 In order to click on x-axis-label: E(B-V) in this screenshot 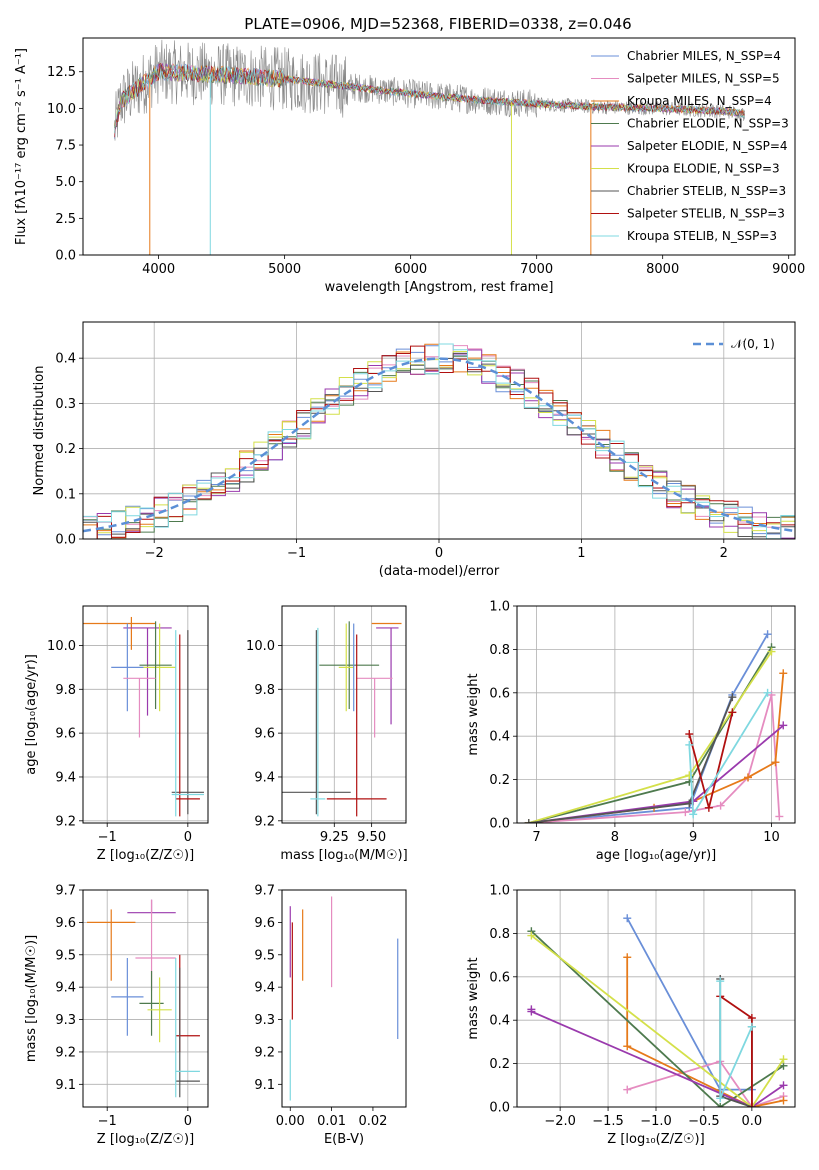, I will do `click(344, 1139)`.